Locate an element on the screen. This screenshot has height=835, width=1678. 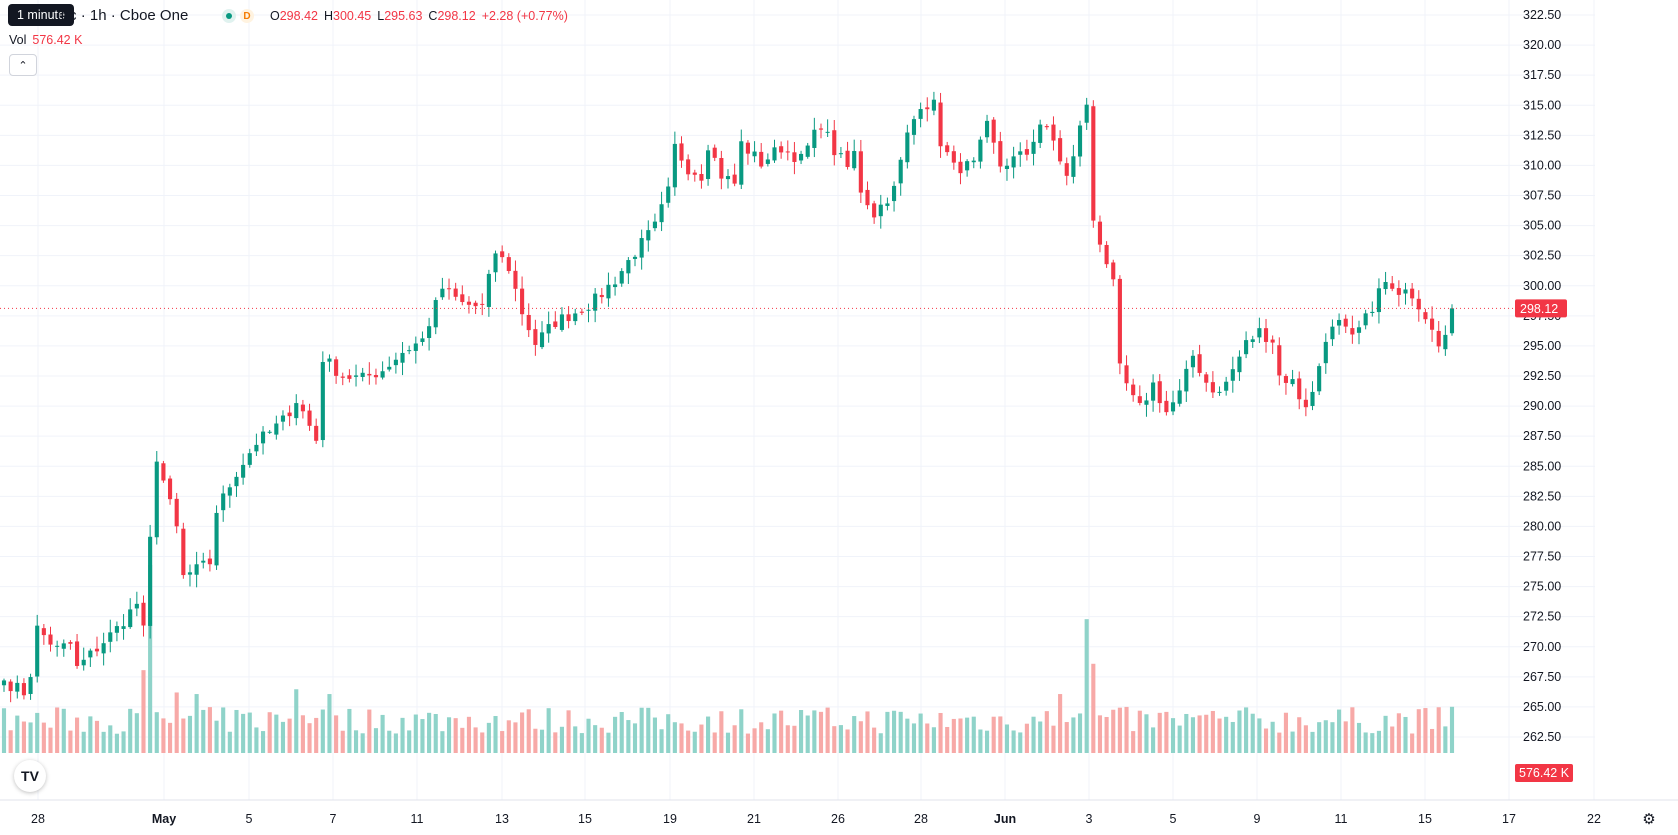
x-tick-label: 17 is located at coordinates (1509, 819).